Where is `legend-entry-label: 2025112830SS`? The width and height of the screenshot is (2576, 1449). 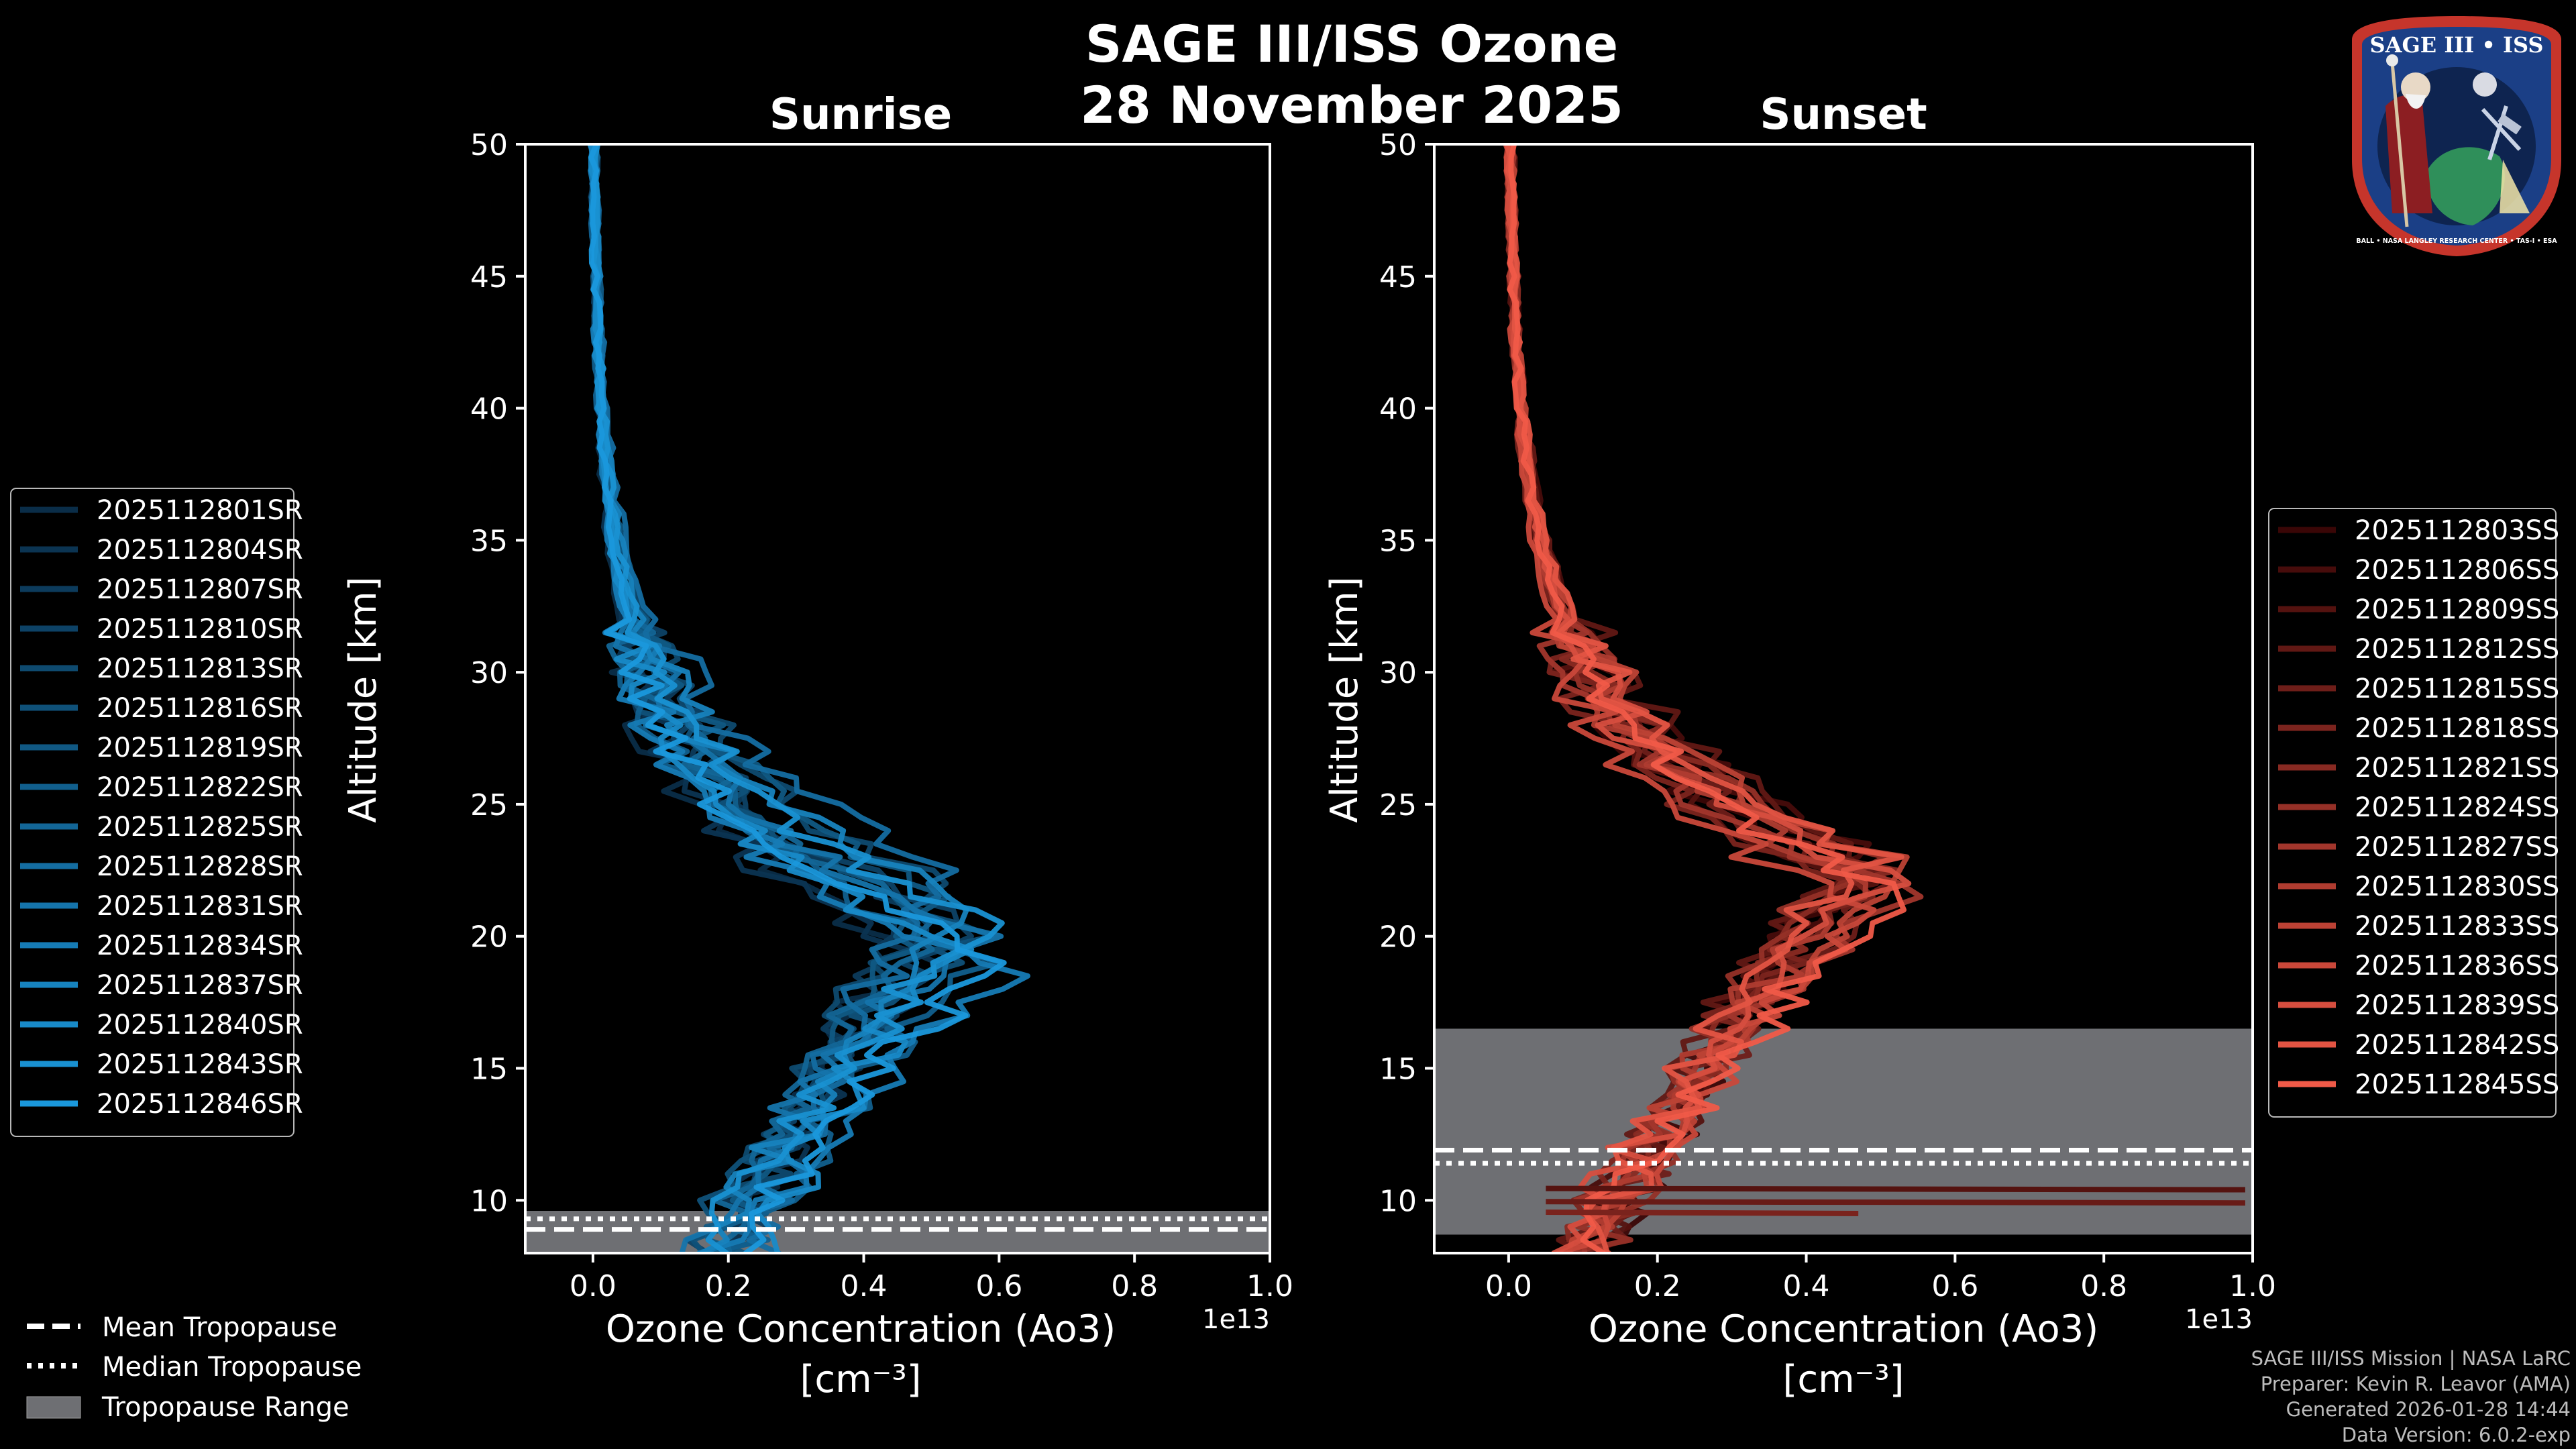
legend-entry-label: 2025112830SS is located at coordinates (2457, 886).